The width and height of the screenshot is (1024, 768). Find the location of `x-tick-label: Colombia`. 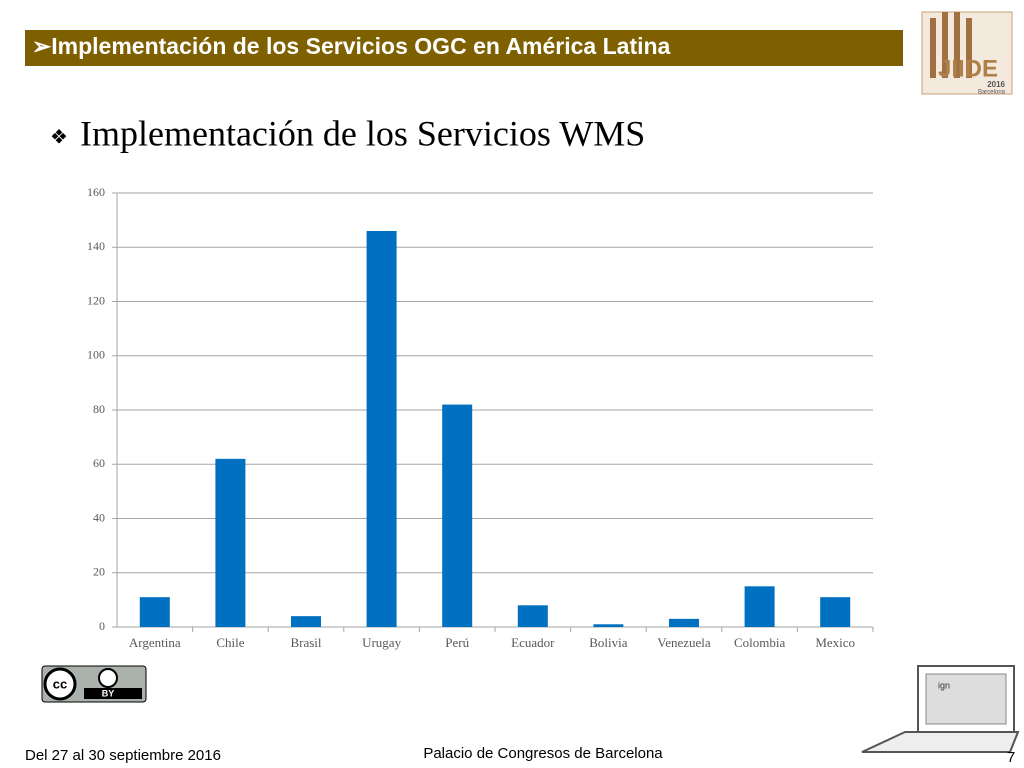

x-tick-label: Colombia is located at coordinates (760, 642).